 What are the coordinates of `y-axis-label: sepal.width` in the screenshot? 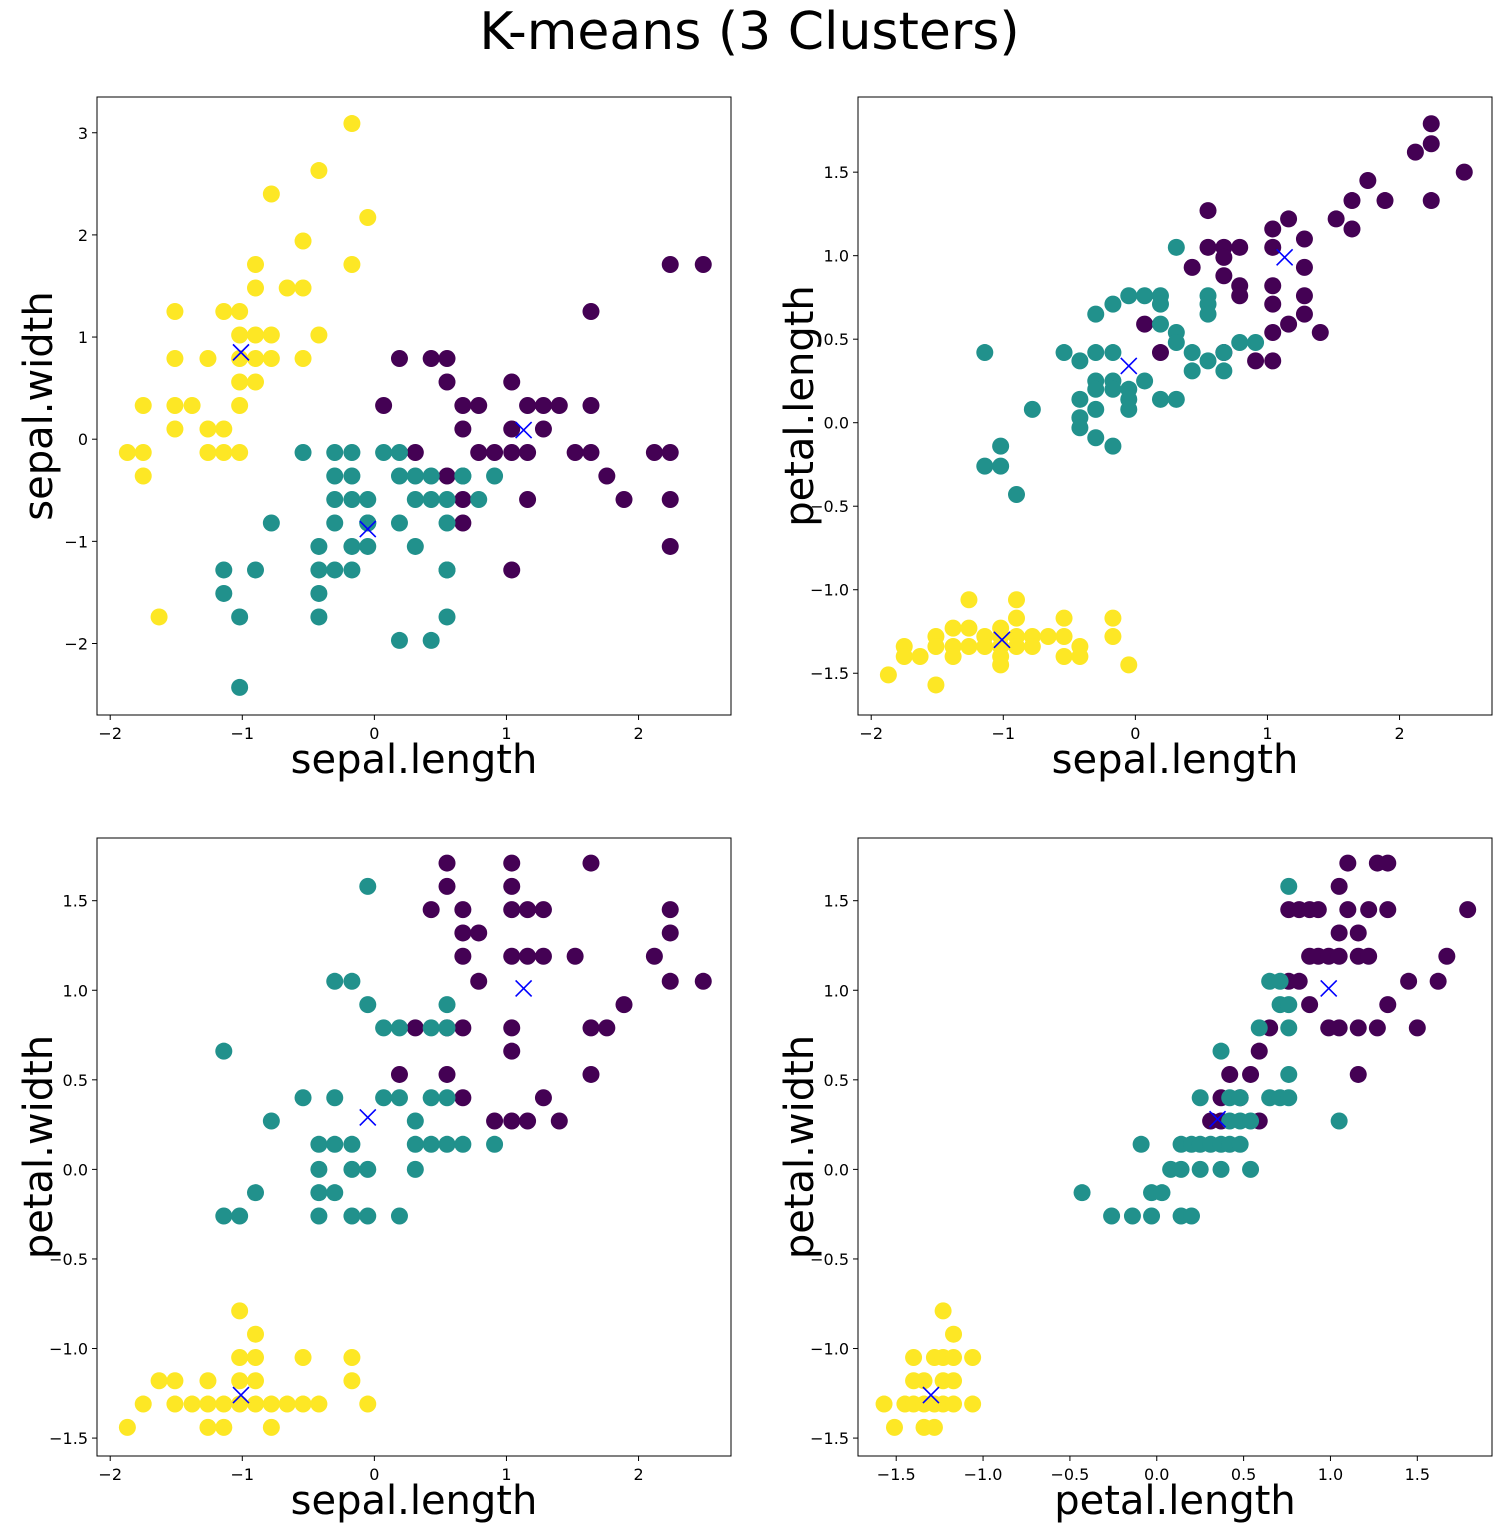 It's located at (39, 405).